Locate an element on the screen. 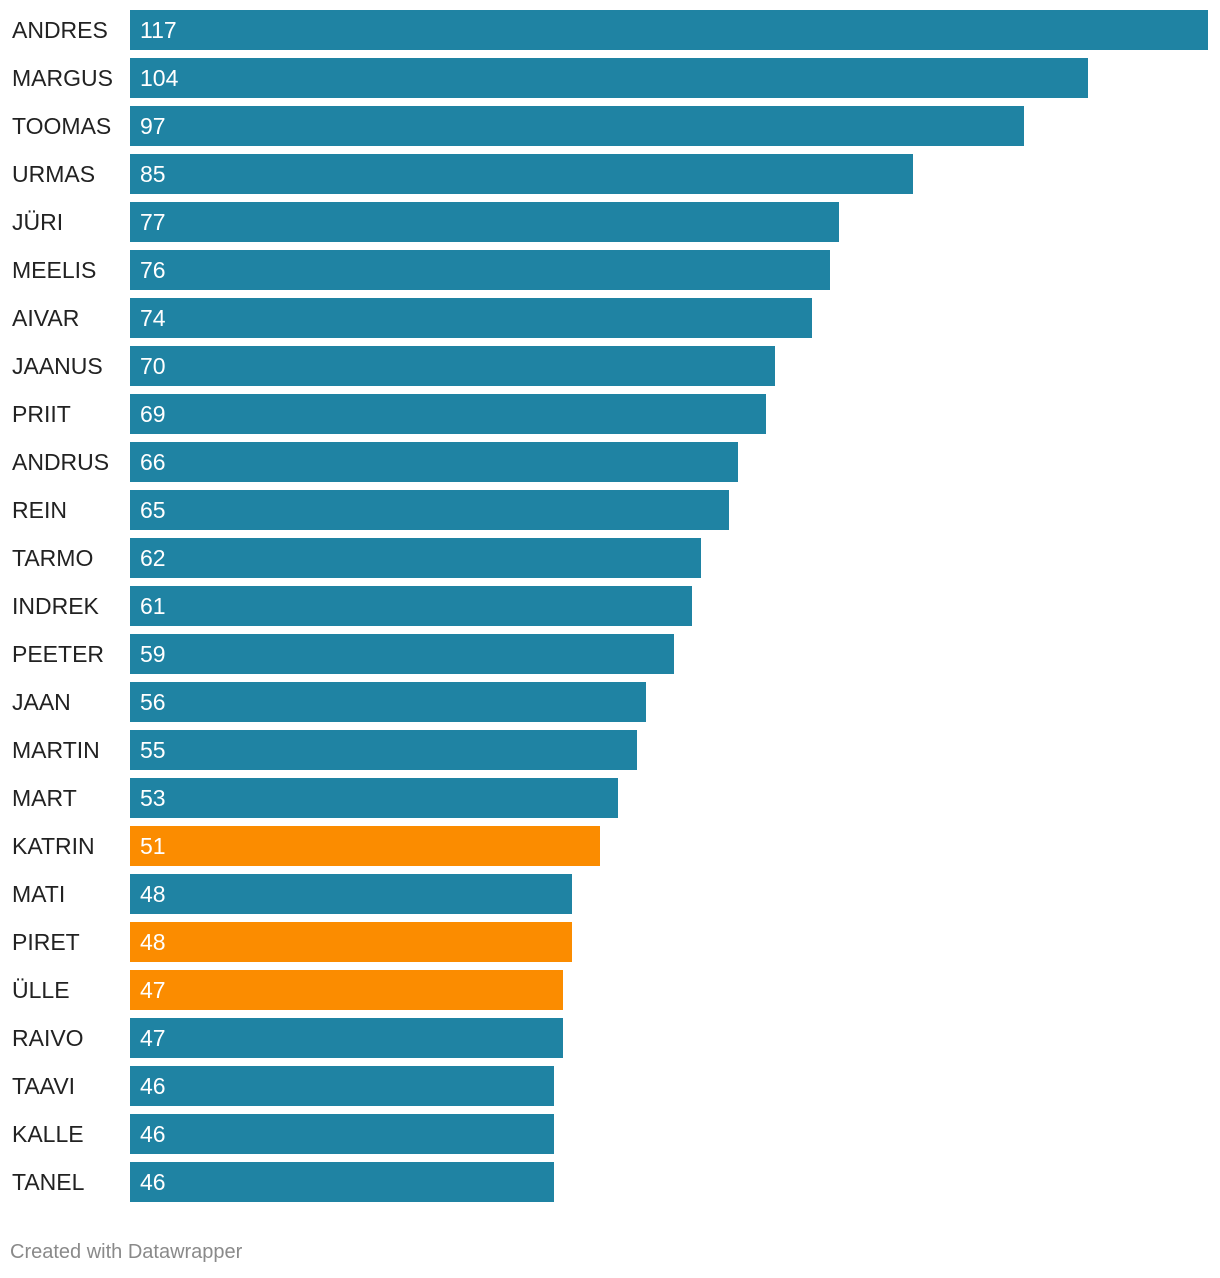 The height and width of the screenshot is (1278, 1220). bar-row-mati: MATI 48 is located at coordinates (292, 894).